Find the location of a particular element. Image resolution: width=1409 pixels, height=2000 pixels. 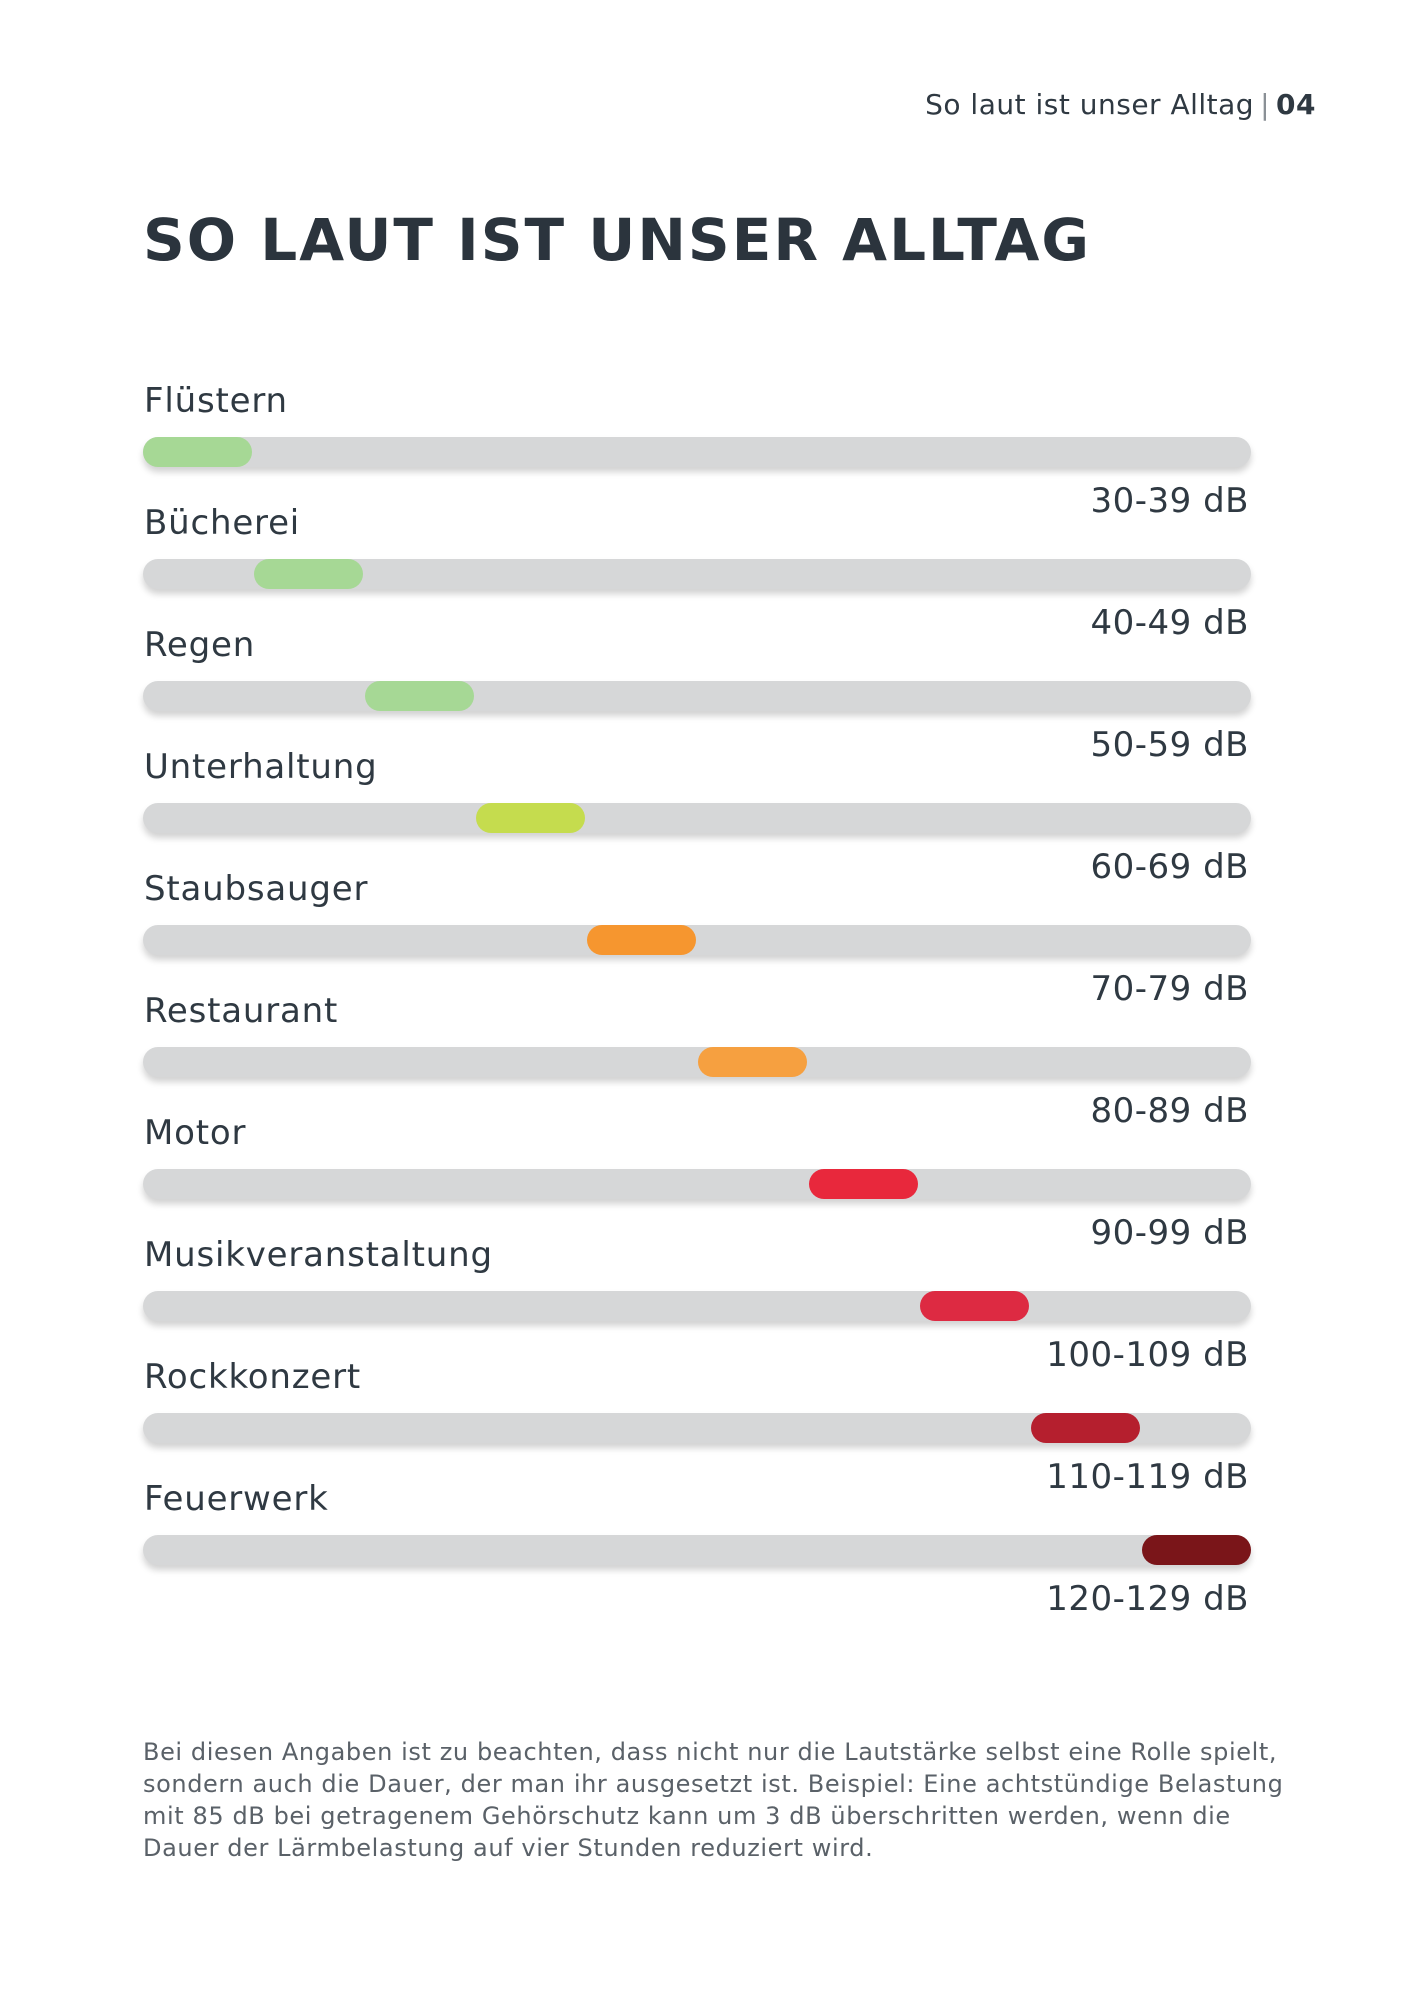

range-label: 110-119 dB is located at coordinates (1147, 1477).